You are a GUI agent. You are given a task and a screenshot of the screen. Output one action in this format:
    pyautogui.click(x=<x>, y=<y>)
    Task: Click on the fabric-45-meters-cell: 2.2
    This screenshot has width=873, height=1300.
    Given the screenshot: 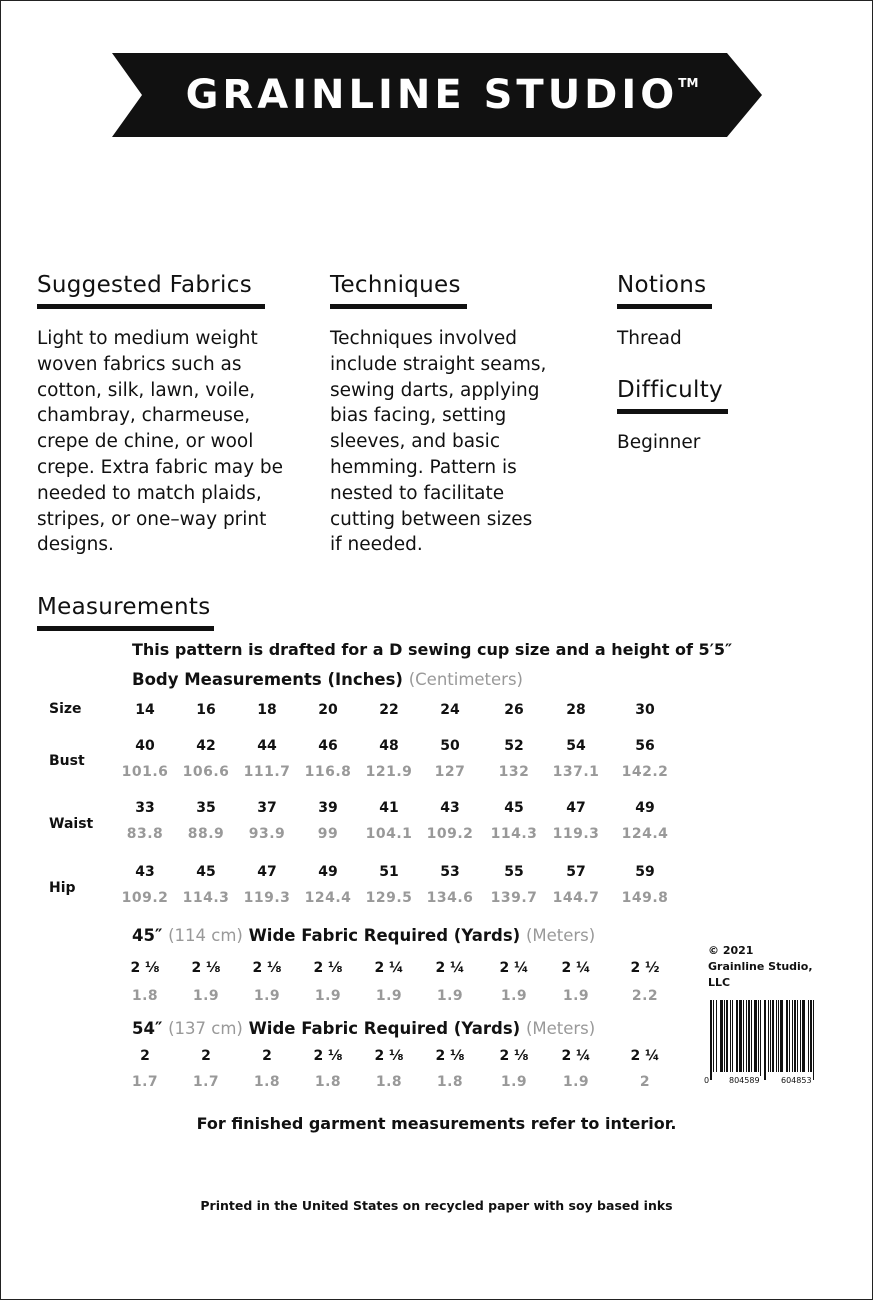 What is the action you would take?
    pyautogui.click(x=645, y=996)
    